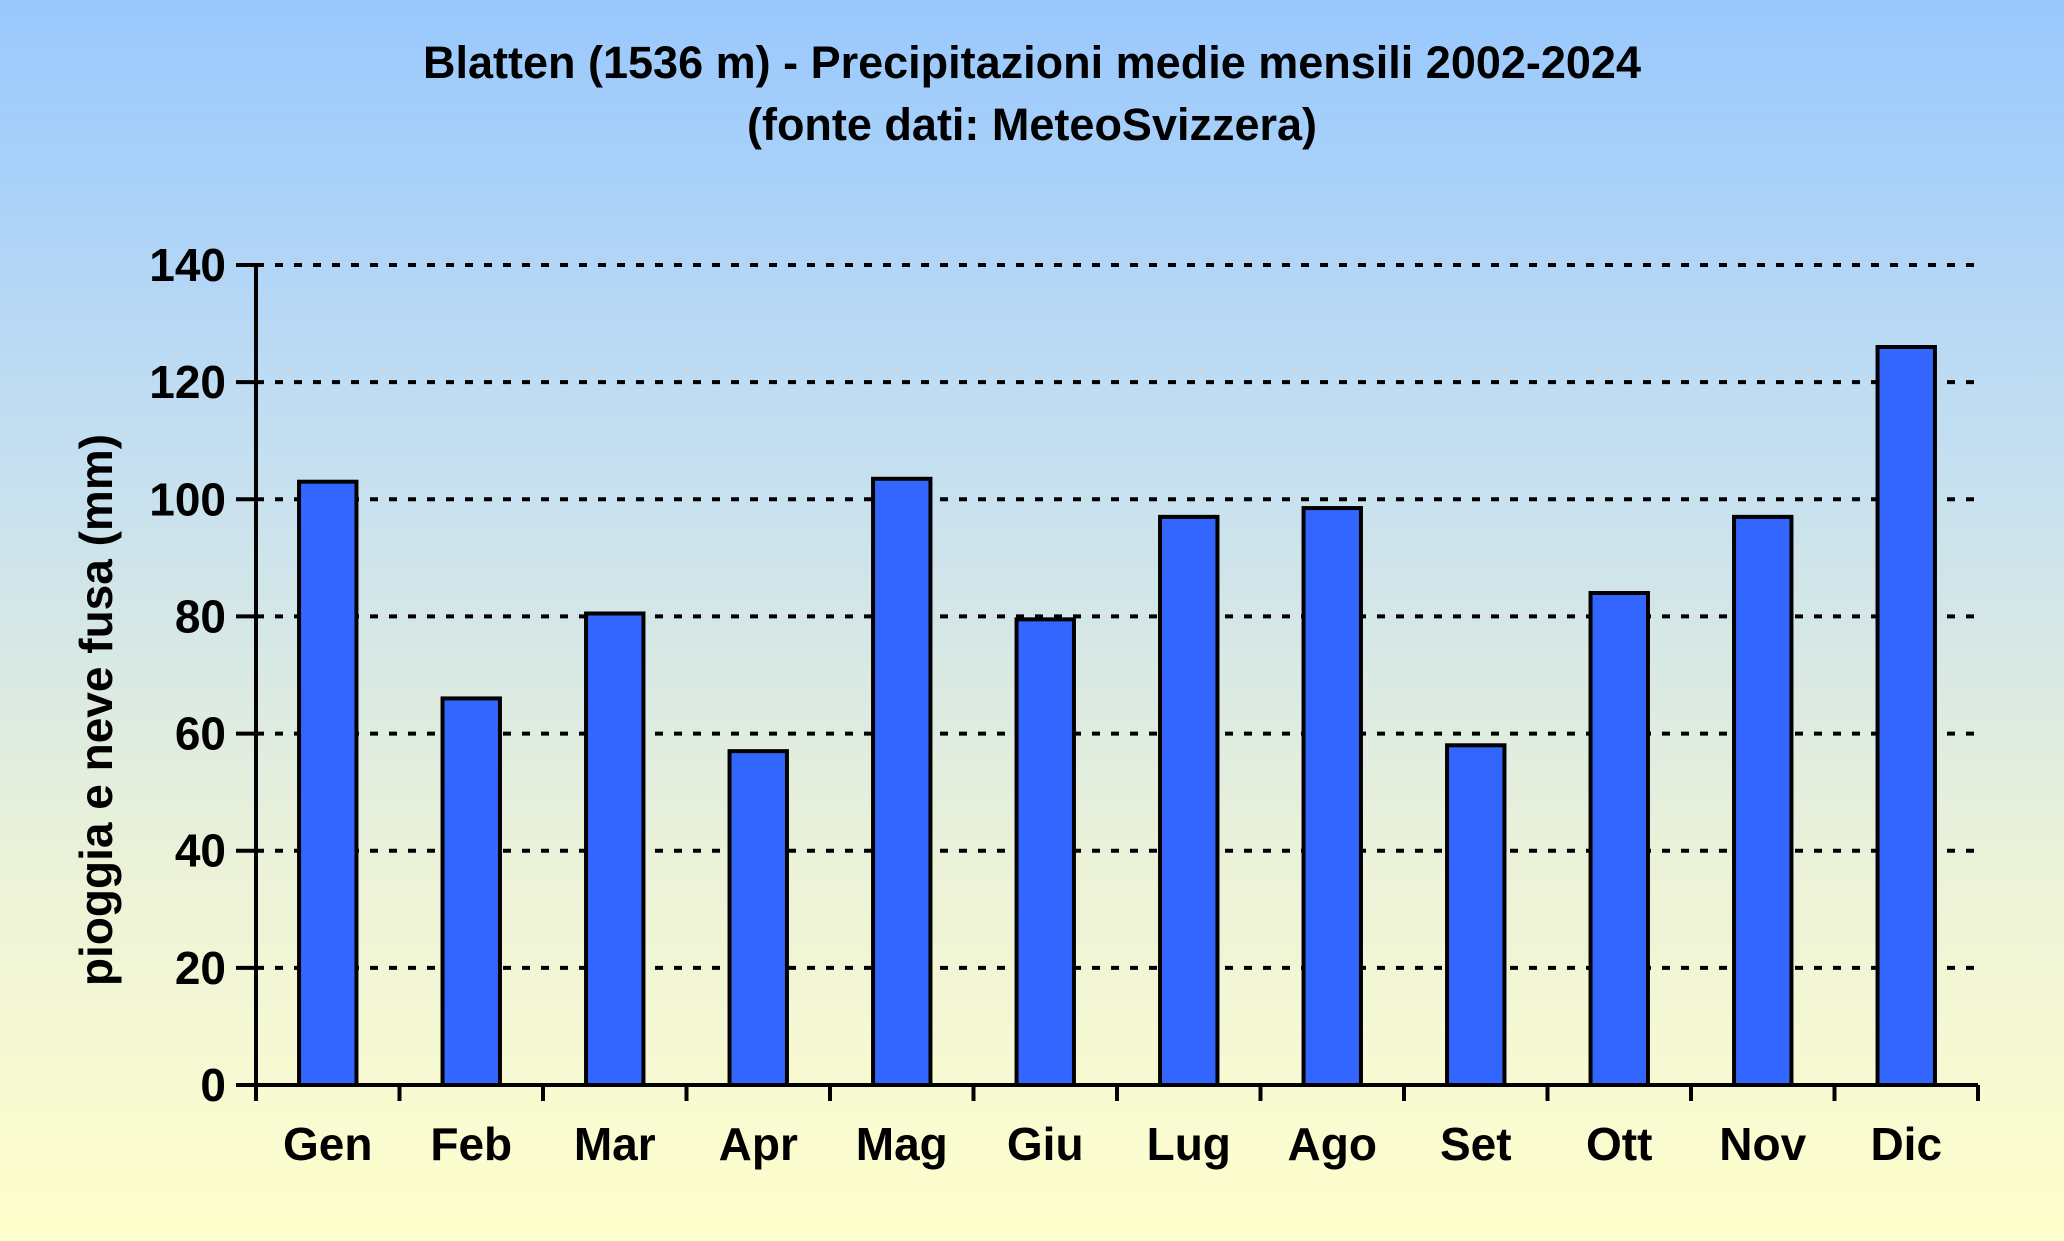  Describe the element at coordinates (615, 1144) in the screenshot. I see `x-tick-label: Mar` at that location.